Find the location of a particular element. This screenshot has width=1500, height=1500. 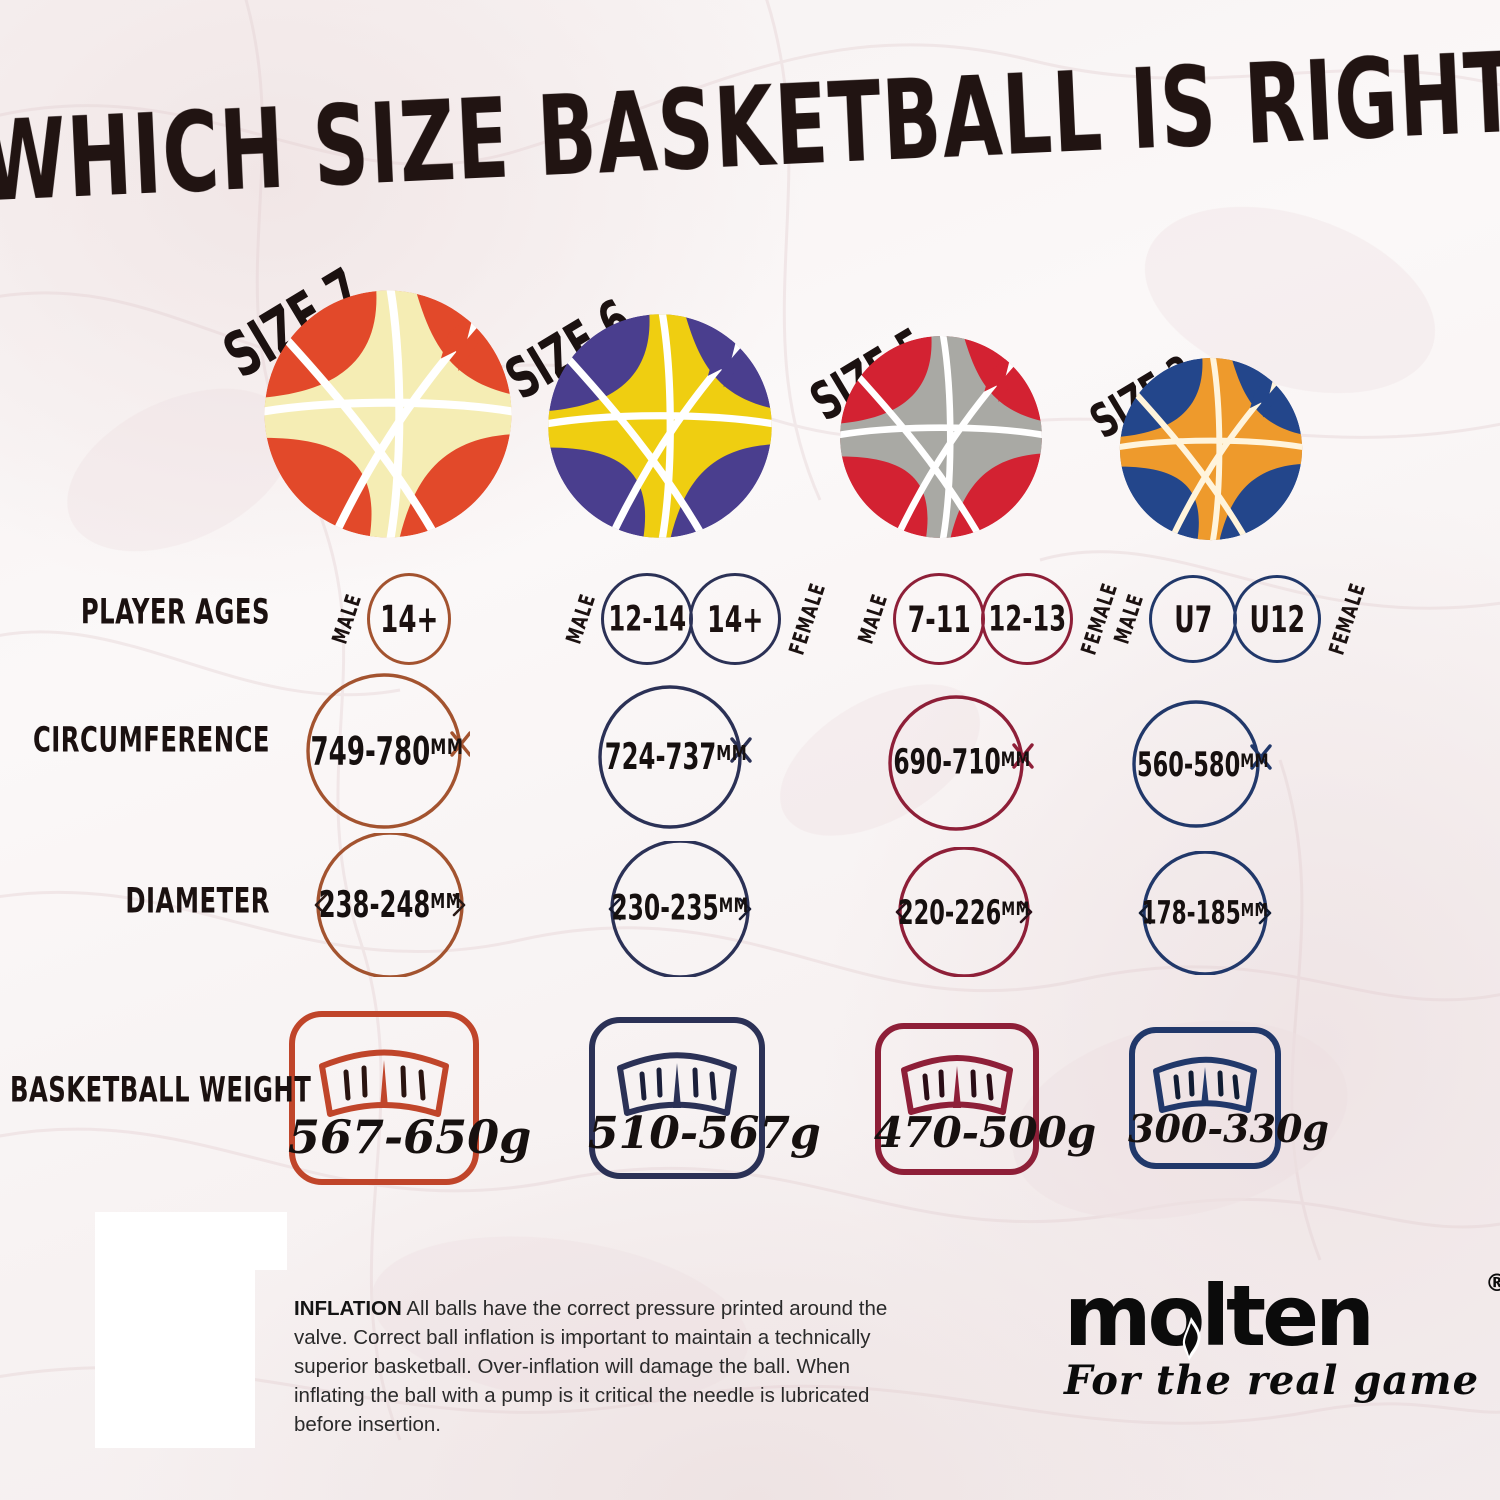

row-label-weight-text: BASKETBALL WEIGHT is located at coordinates (161, 1090).